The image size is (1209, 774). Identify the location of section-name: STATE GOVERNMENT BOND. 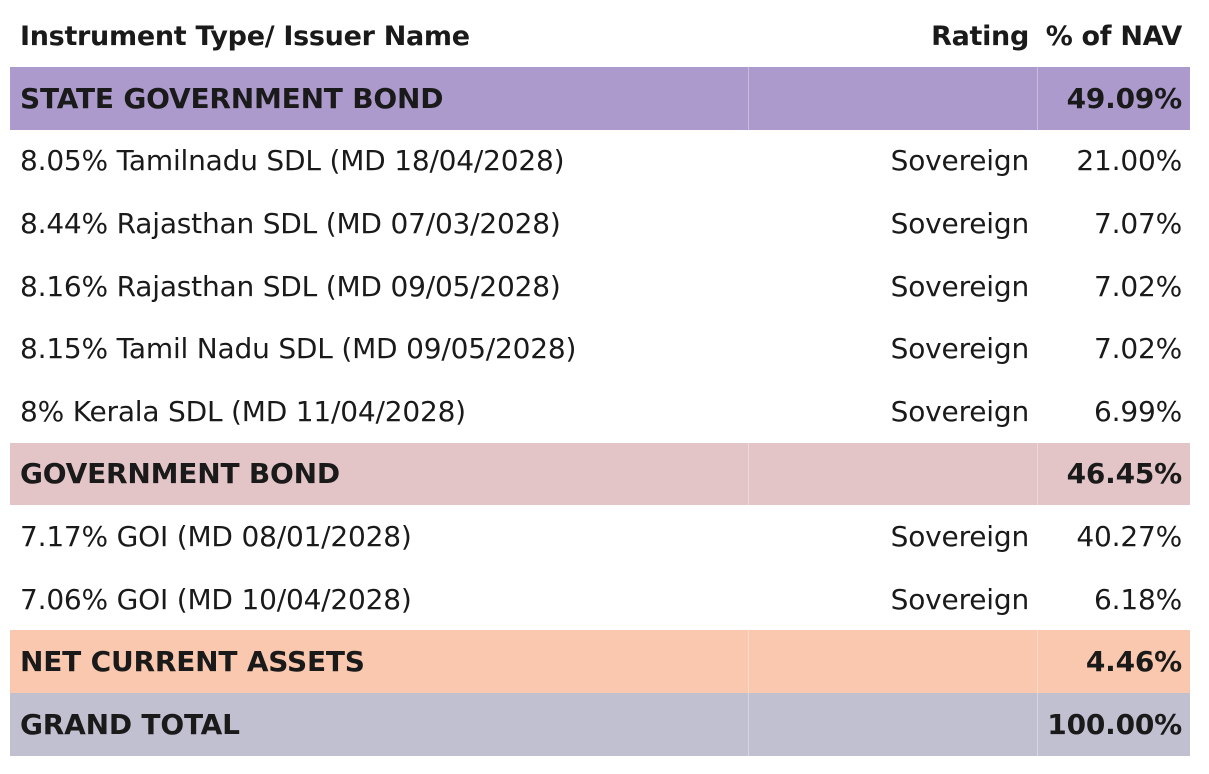
(232, 98).